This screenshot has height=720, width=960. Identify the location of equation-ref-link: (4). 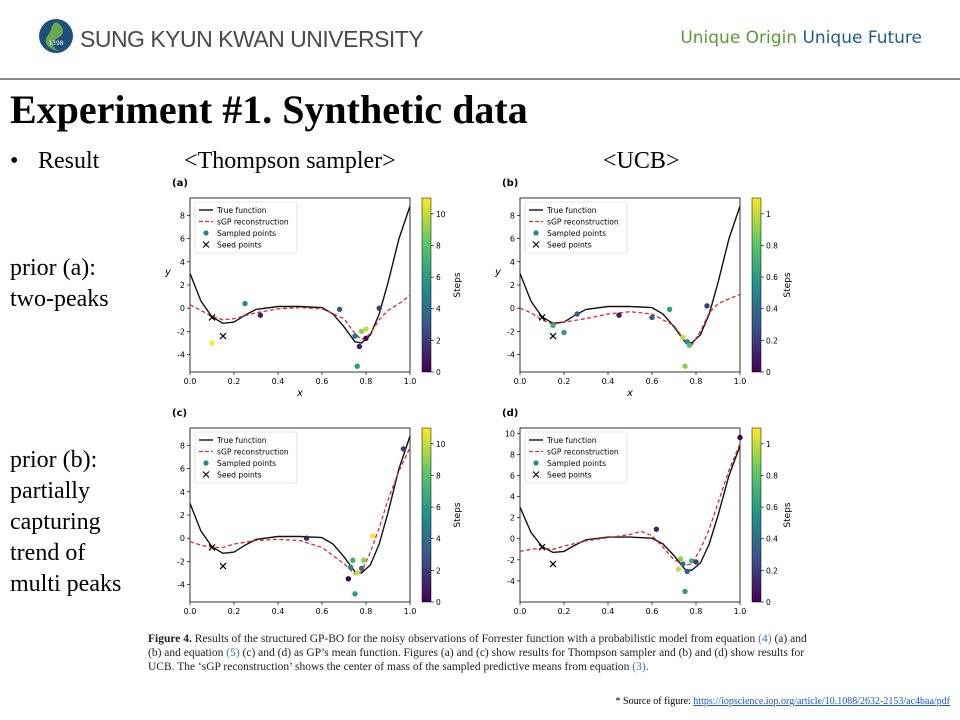
(765, 639).